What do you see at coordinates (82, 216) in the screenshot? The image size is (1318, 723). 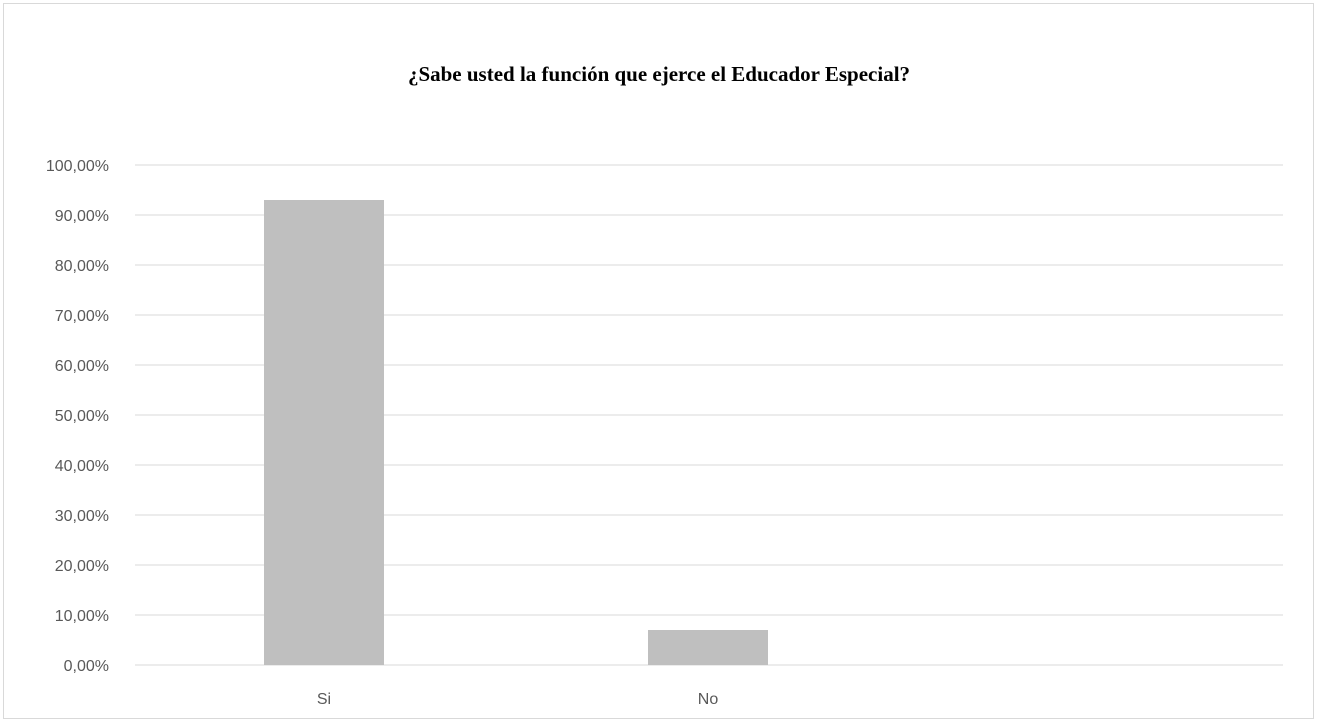 I see `y-tick-label: 90,00%` at bounding box center [82, 216].